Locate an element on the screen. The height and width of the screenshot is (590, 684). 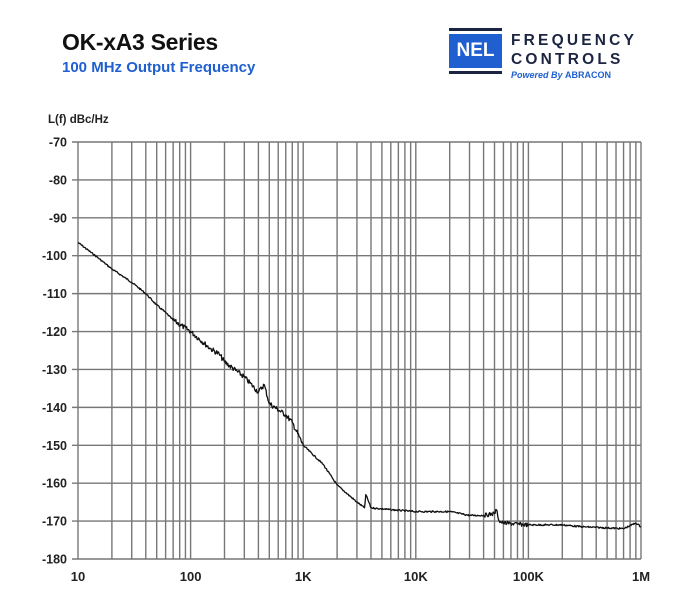
y-tick-label: -180 is located at coordinates (54, 560).